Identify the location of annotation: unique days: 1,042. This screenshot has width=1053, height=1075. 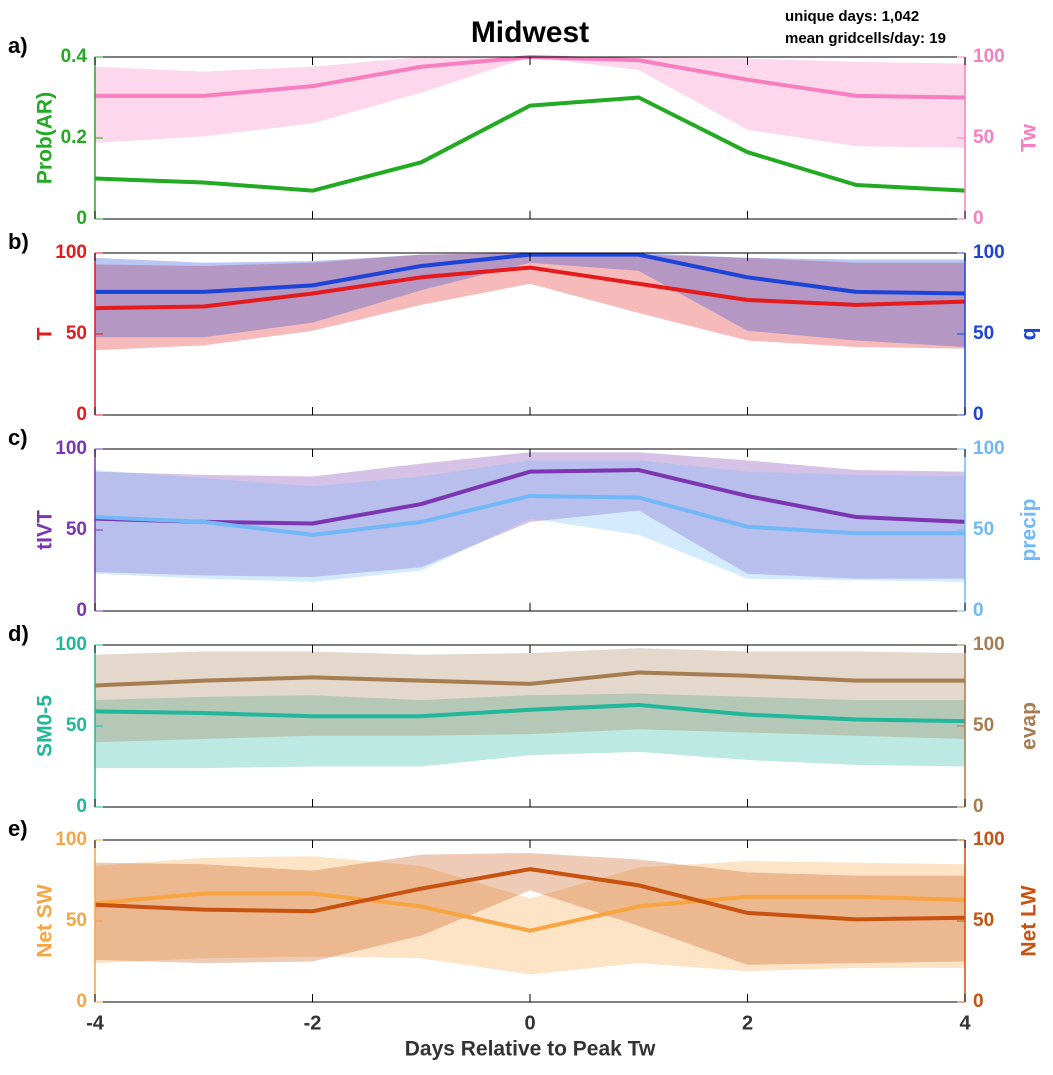
(852, 16).